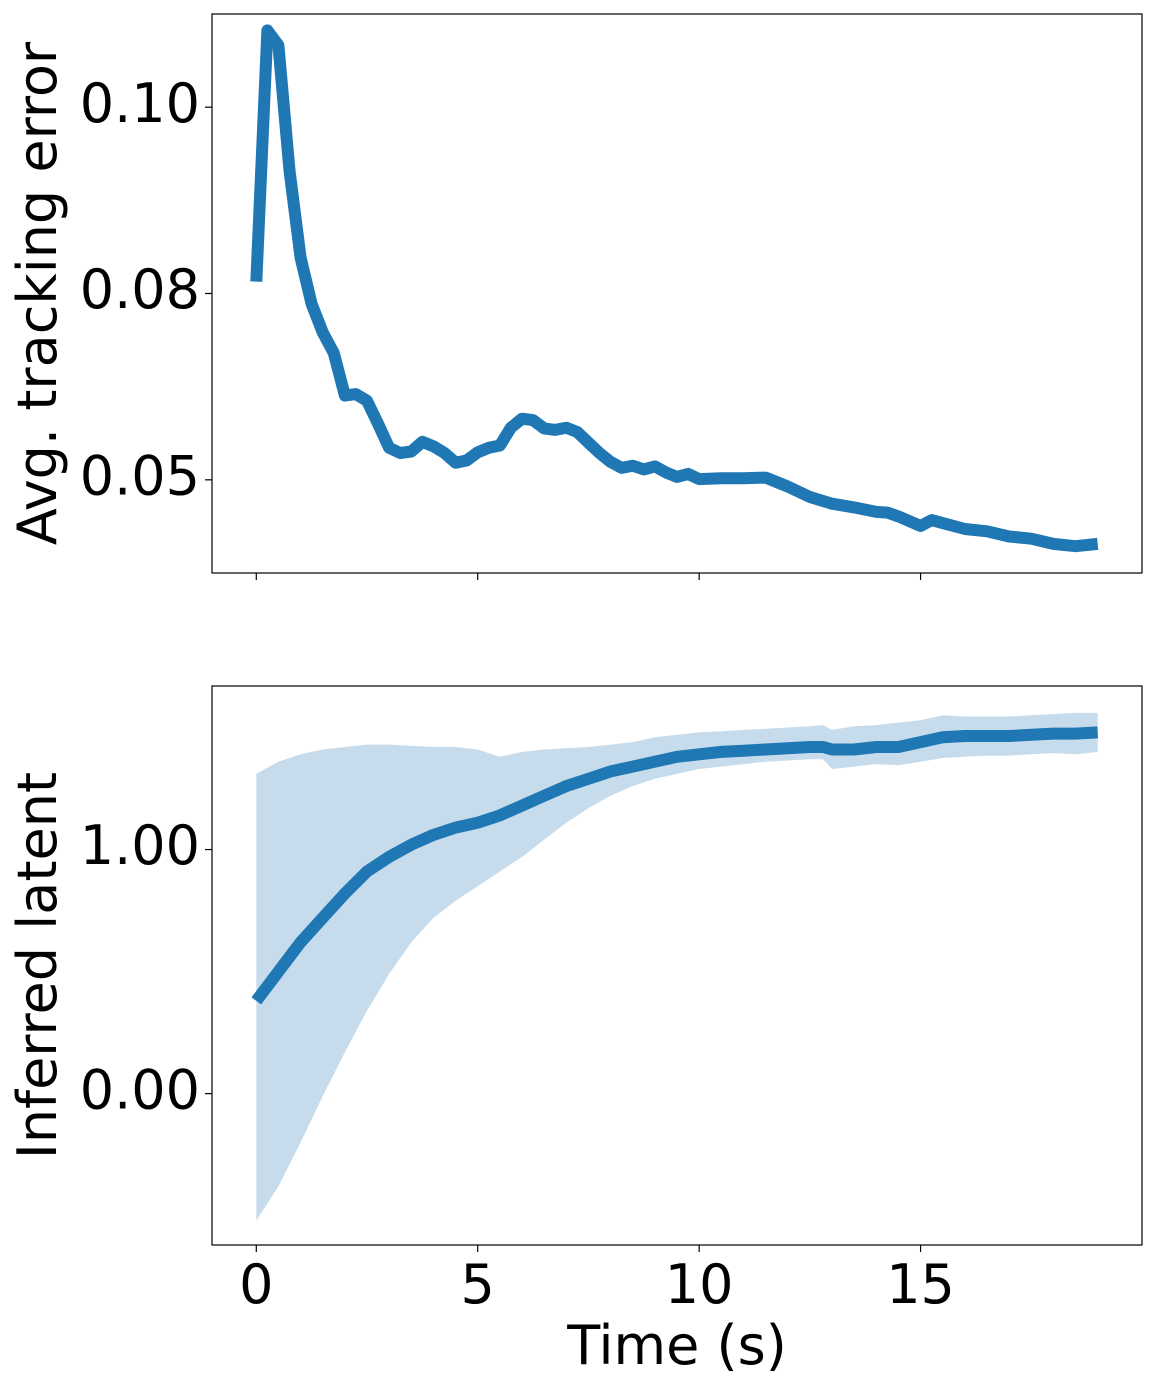 Image resolution: width=1155 pixels, height=1384 pixels. I want to click on inferred-latent-y-tick-label: 0.00, so click(140, 1089).